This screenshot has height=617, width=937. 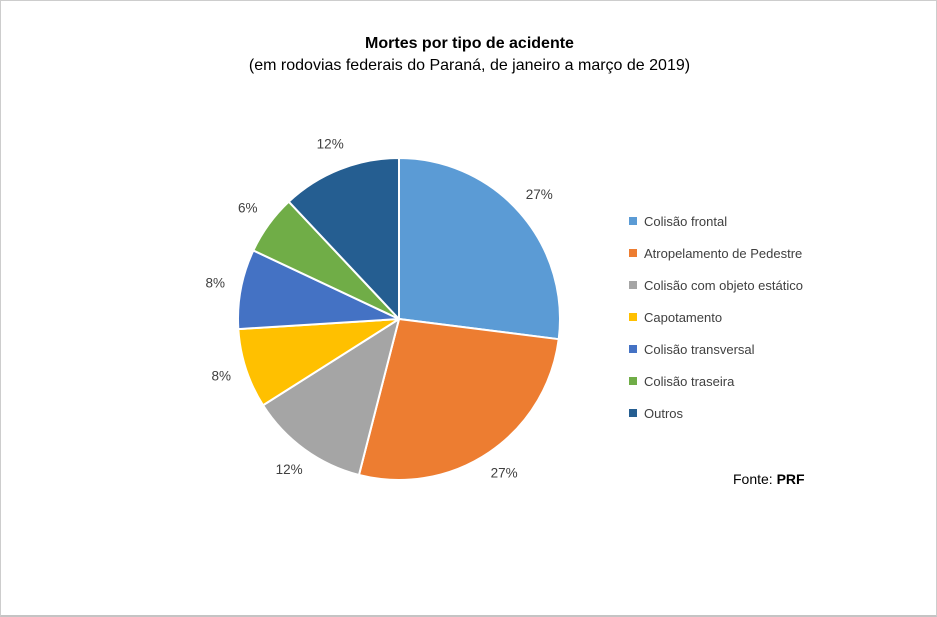 I want to click on legend-item-atropelamento-de-pedestre: Atropelamento de Pedestre, so click(x=716, y=253).